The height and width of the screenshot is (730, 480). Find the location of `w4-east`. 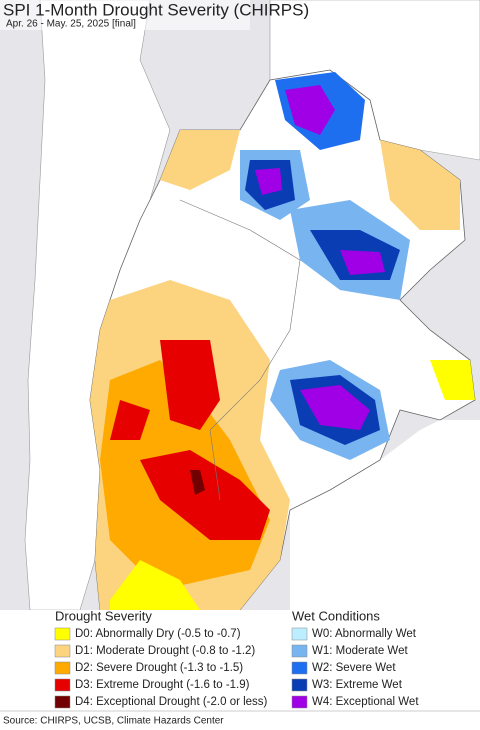

w4-east is located at coordinates (362, 262).